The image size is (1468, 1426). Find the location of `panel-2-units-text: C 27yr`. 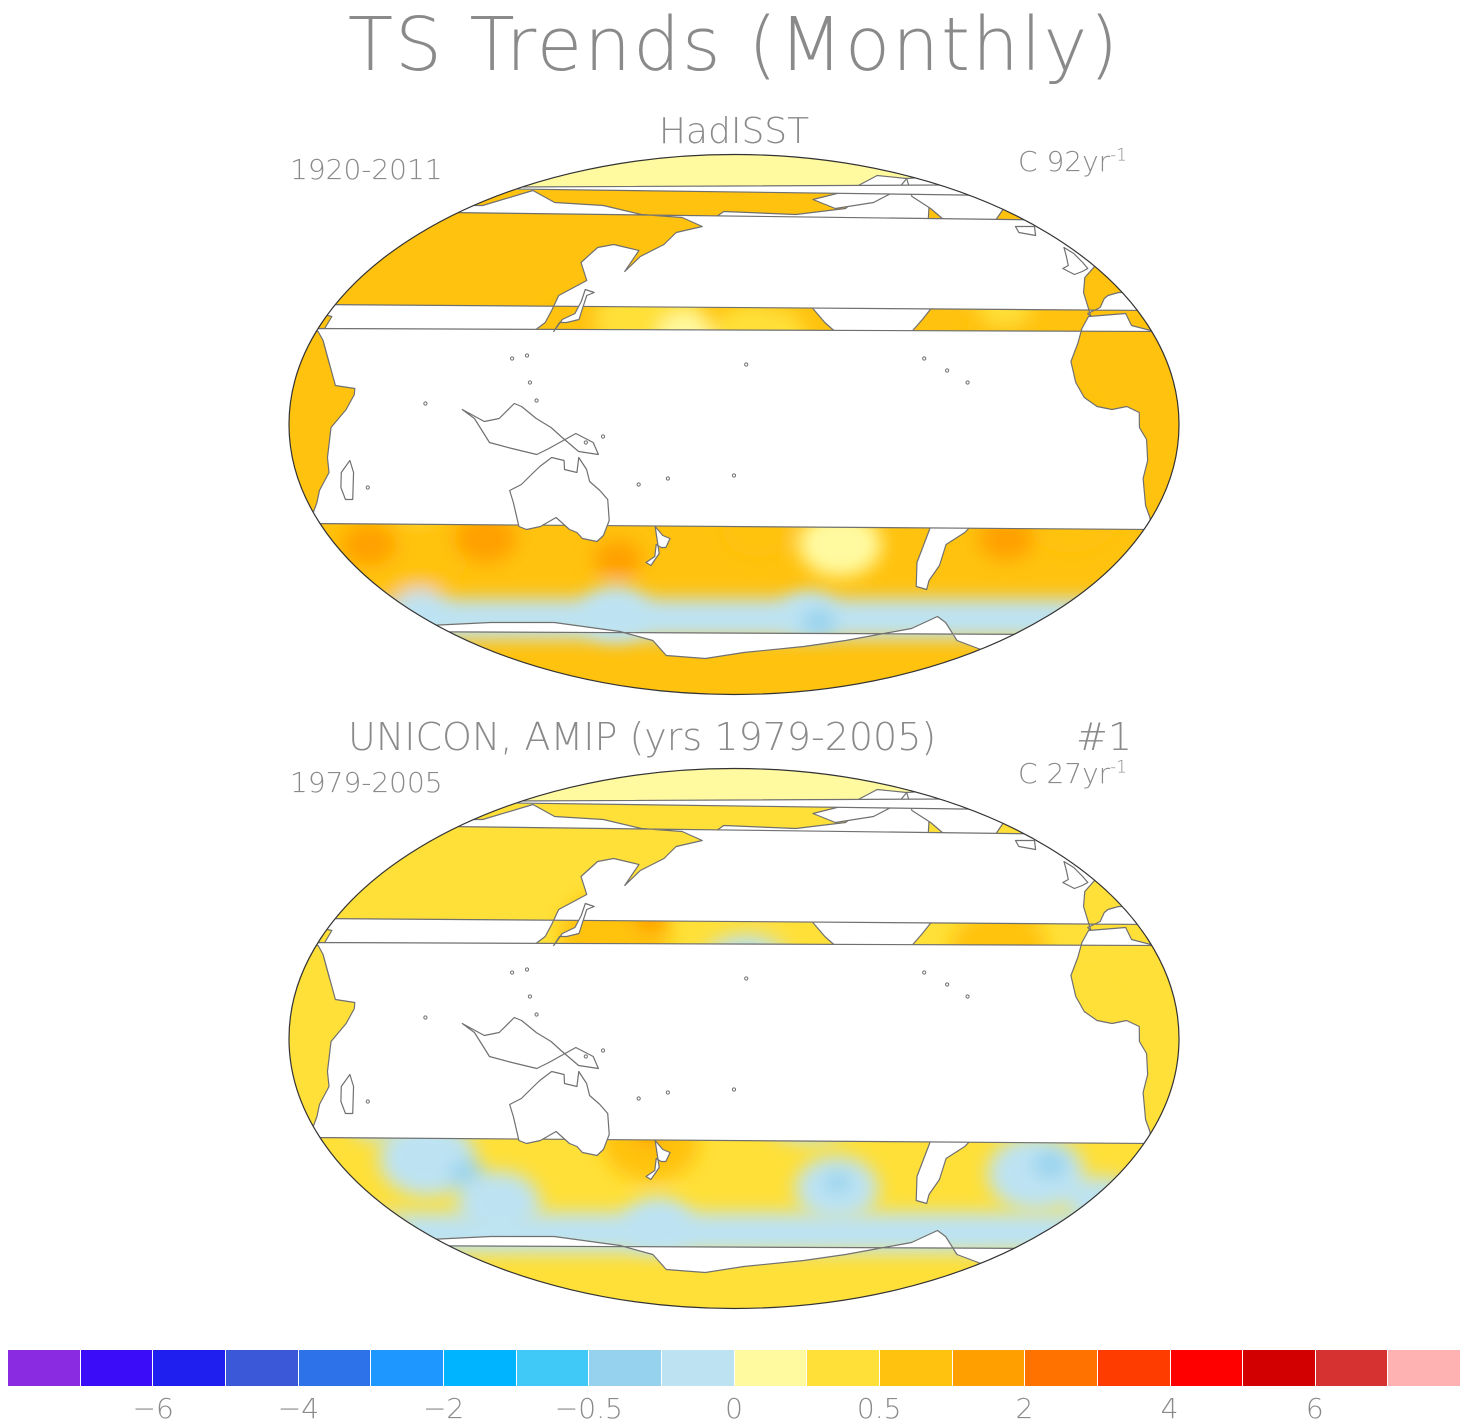

panel-2-units-text: C 27yr is located at coordinates (1064, 773).